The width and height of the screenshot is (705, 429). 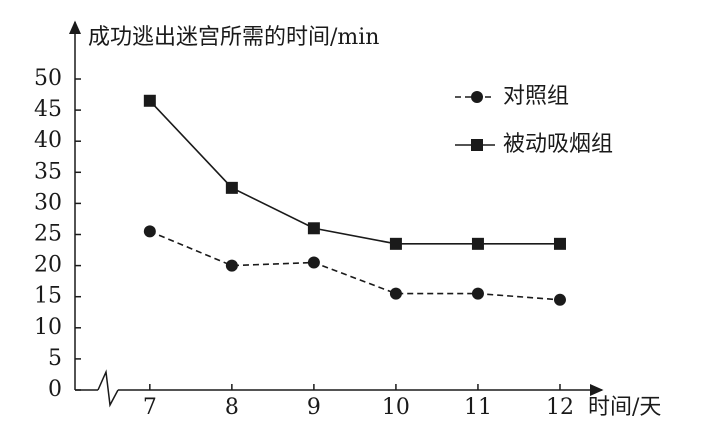 What do you see at coordinates (55, 389) in the screenshot?
I see `y-tick-label: 0` at bounding box center [55, 389].